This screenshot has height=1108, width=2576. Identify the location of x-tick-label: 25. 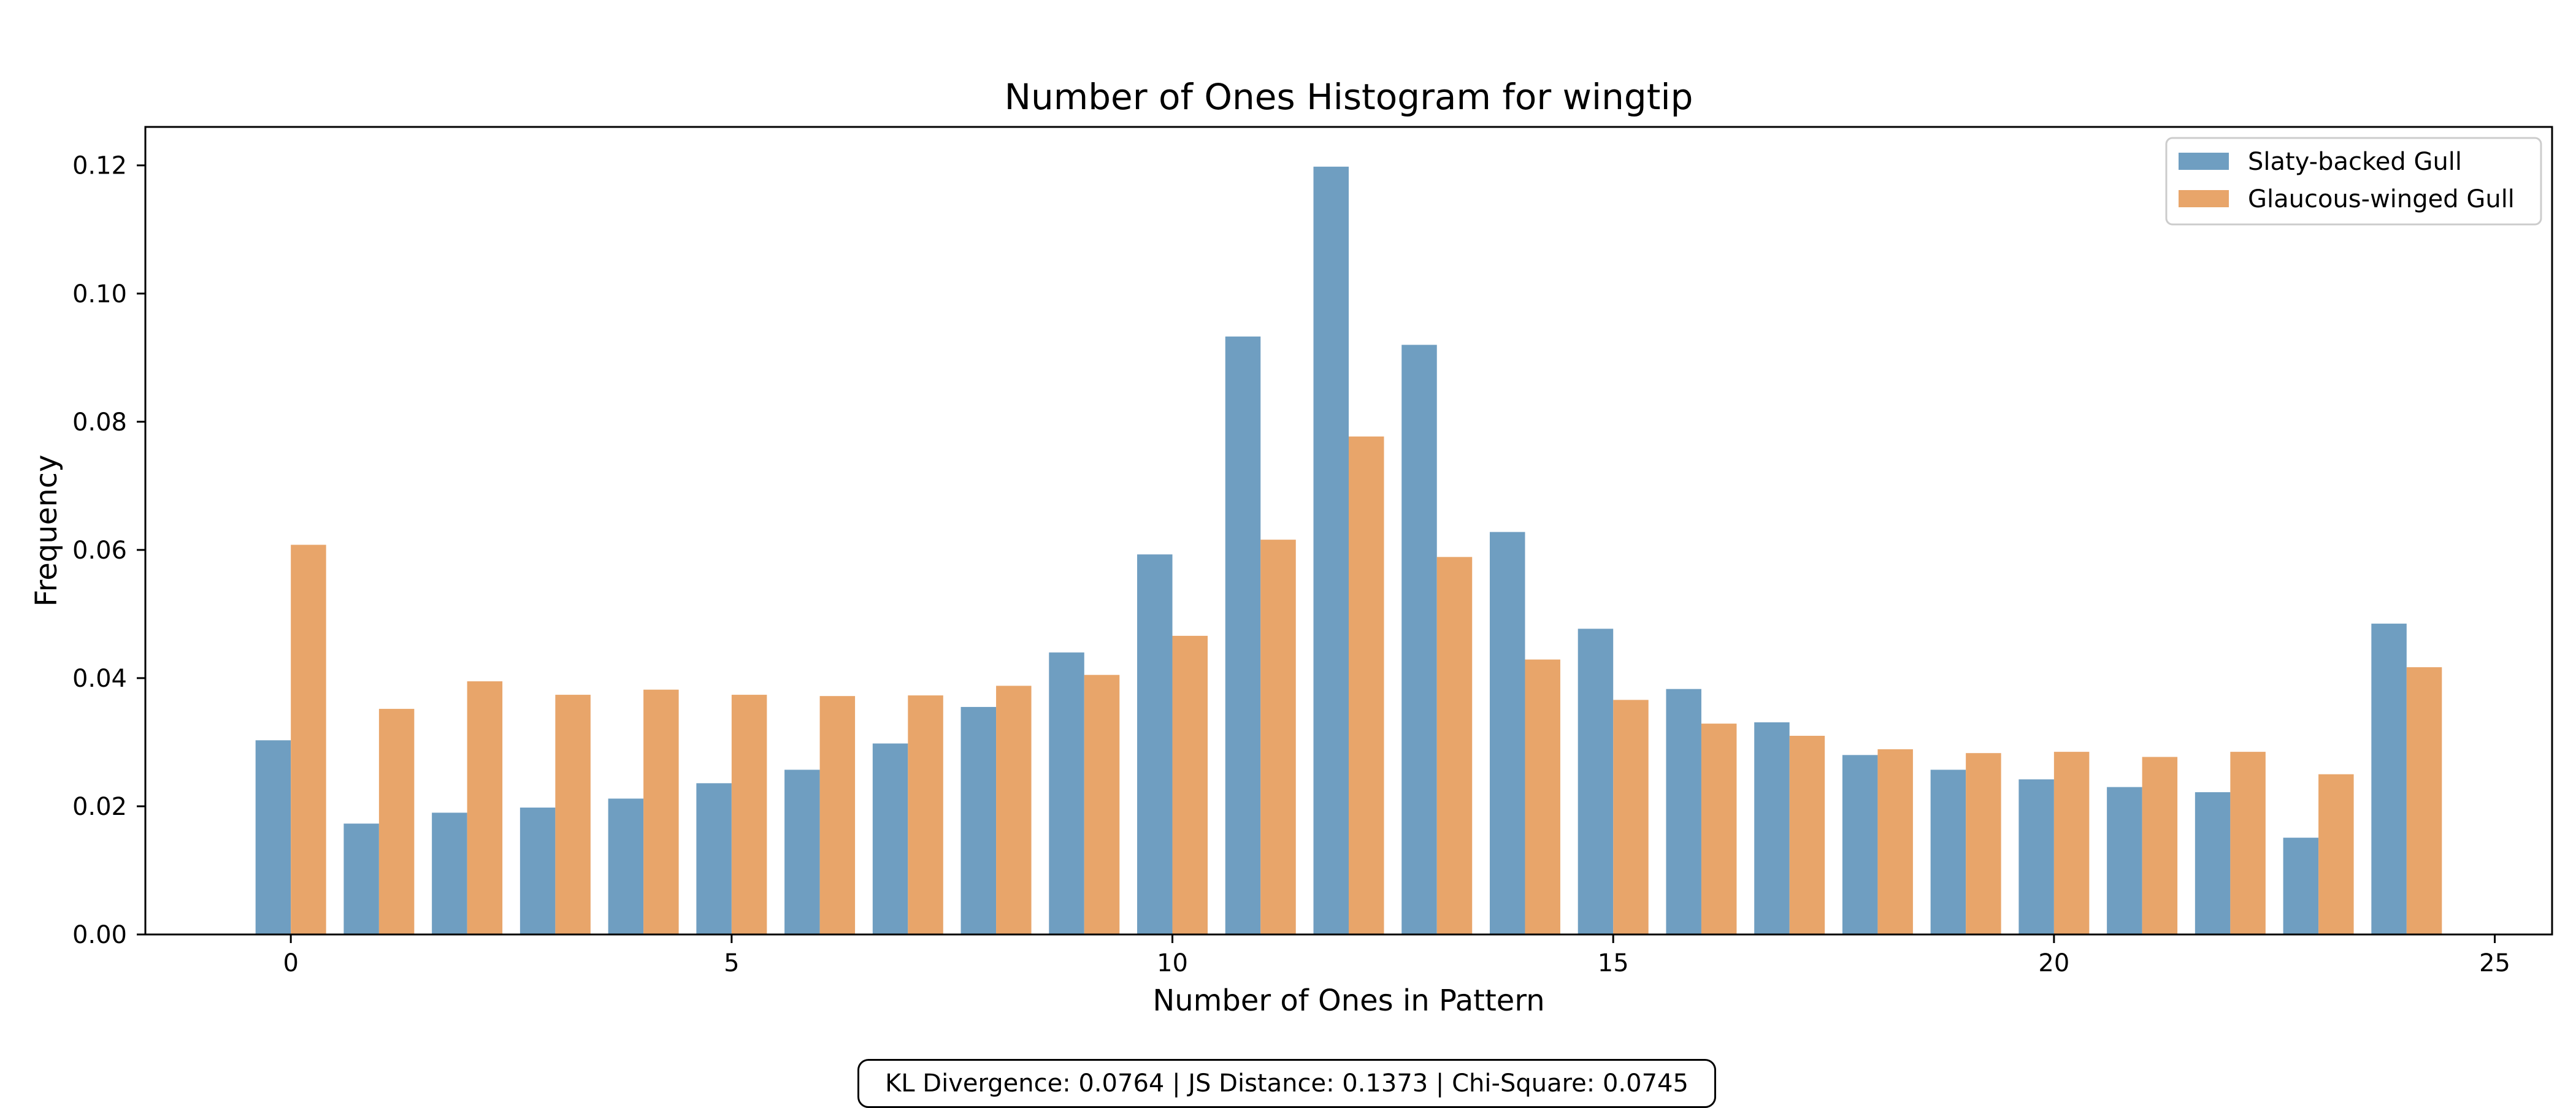
(2494, 963).